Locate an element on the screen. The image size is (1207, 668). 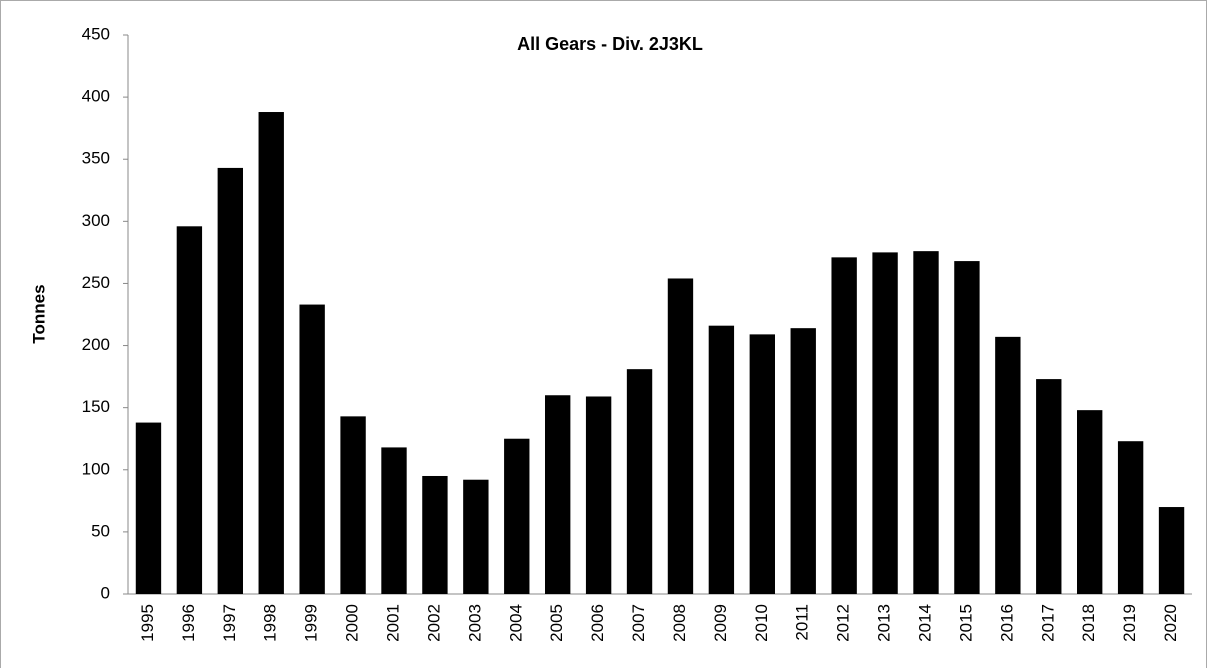
x-tick-label: 1998 is located at coordinates (270, 623).